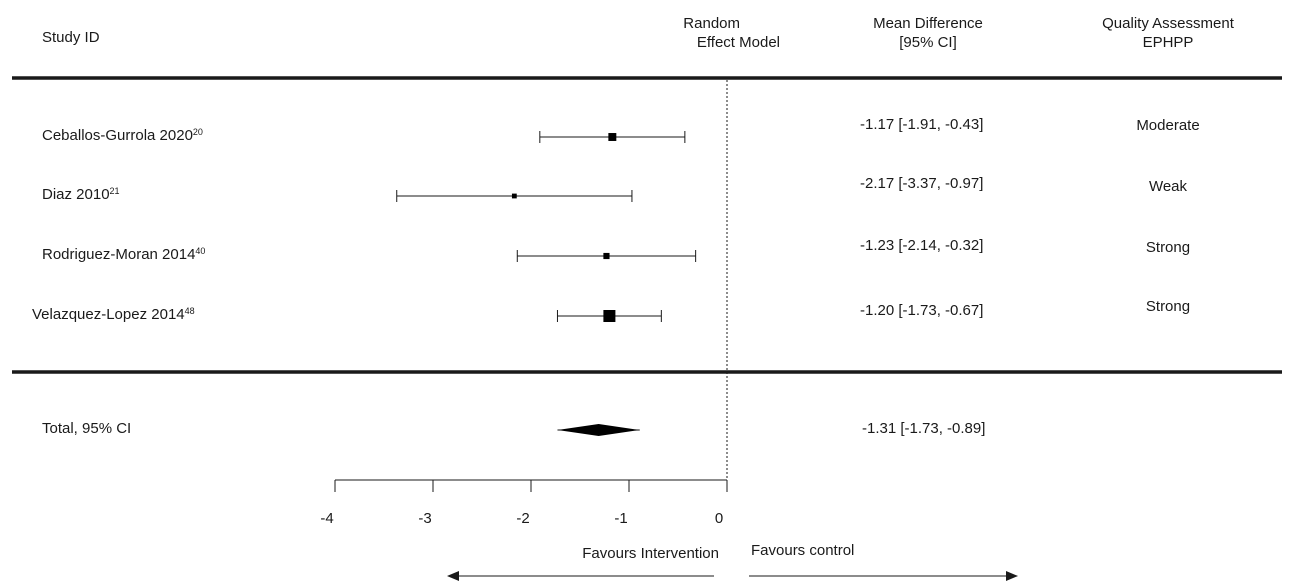 Image resolution: width=1289 pixels, height=581 pixels. I want to click on mean-difference-value: -2.17 [-3.37, -0.97], so click(922, 183).